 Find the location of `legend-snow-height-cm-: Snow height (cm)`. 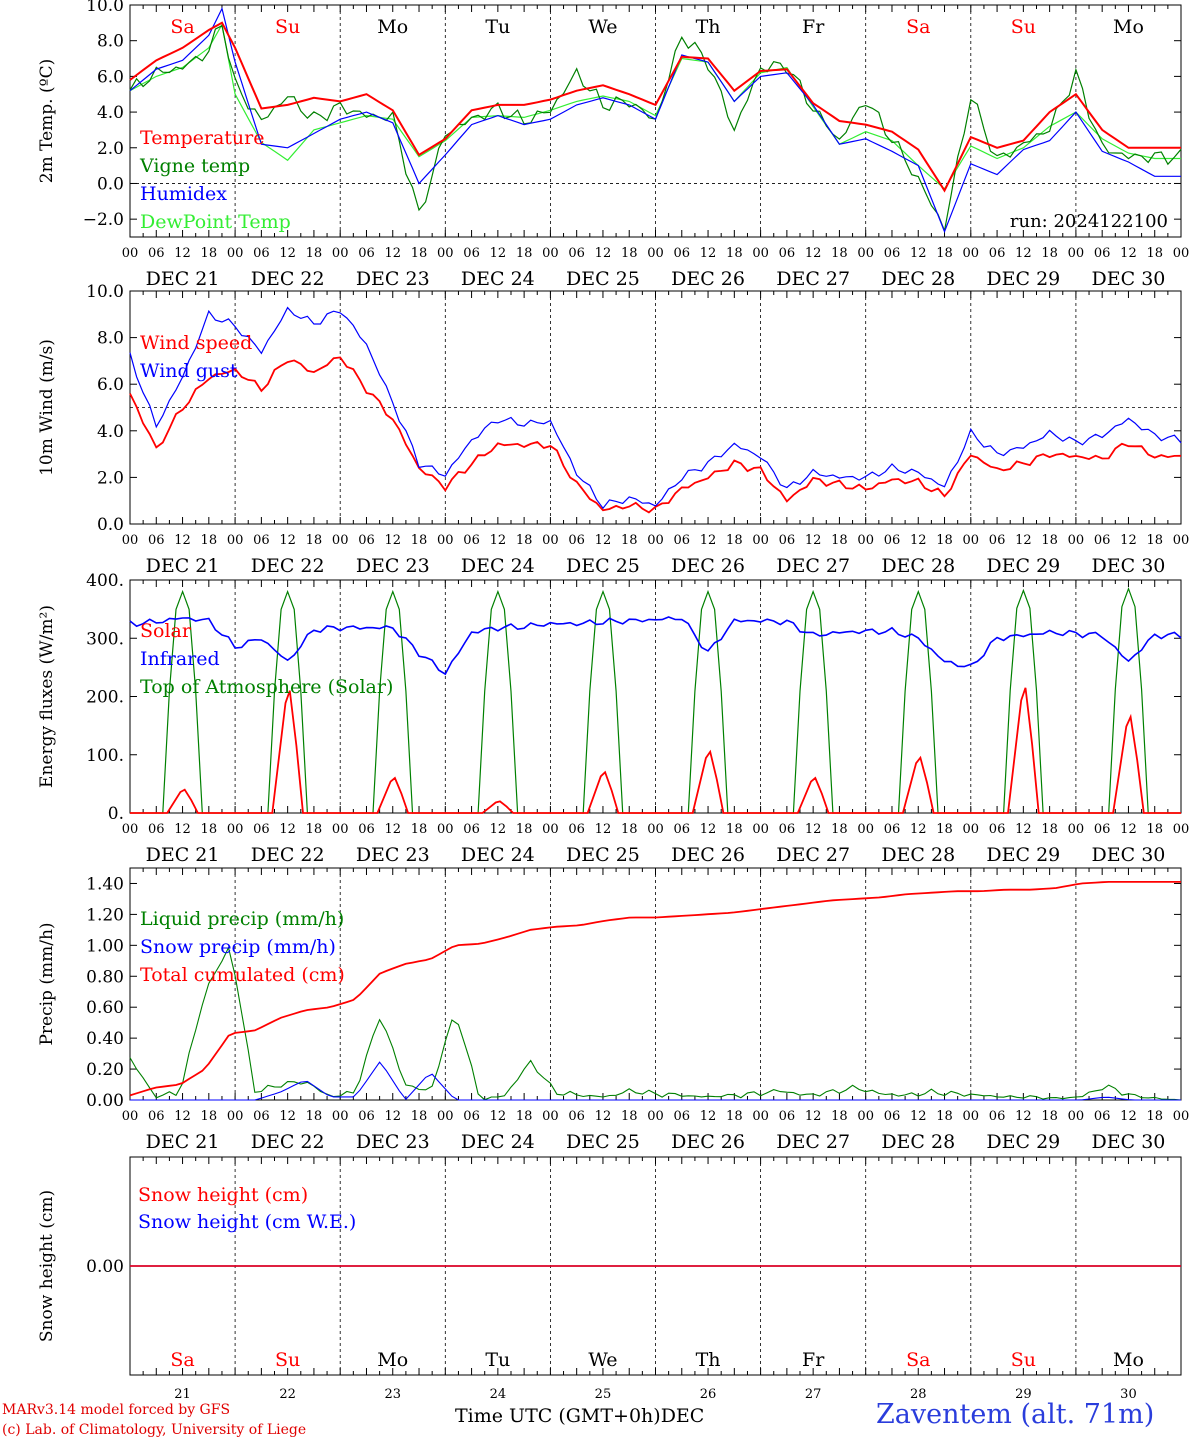

legend-snow-height-cm-: Snow height (cm) is located at coordinates (223, 1195).